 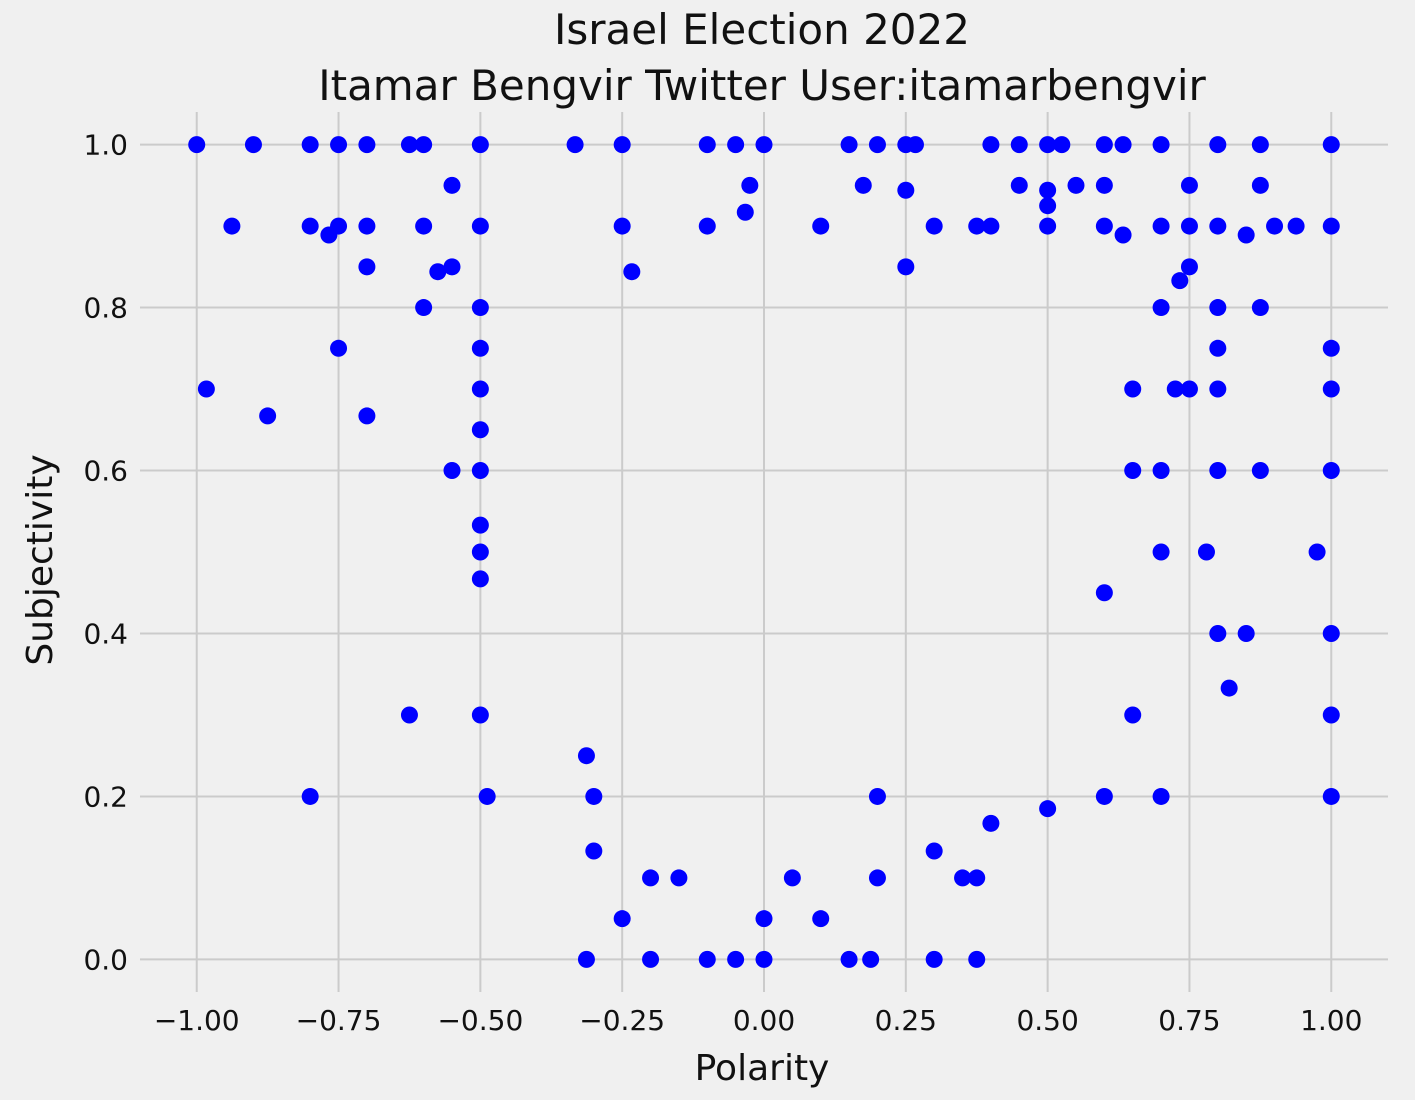 What do you see at coordinates (1047, 1020) in the screenshot?
I see `x-tick-label: 0.50` at bounding box center [1047, 1020].